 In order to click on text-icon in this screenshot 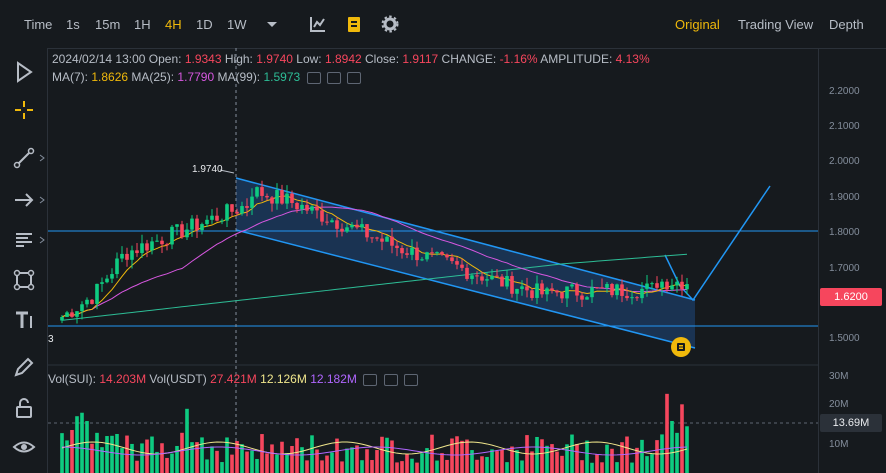, I will do `click(24, 320)`.